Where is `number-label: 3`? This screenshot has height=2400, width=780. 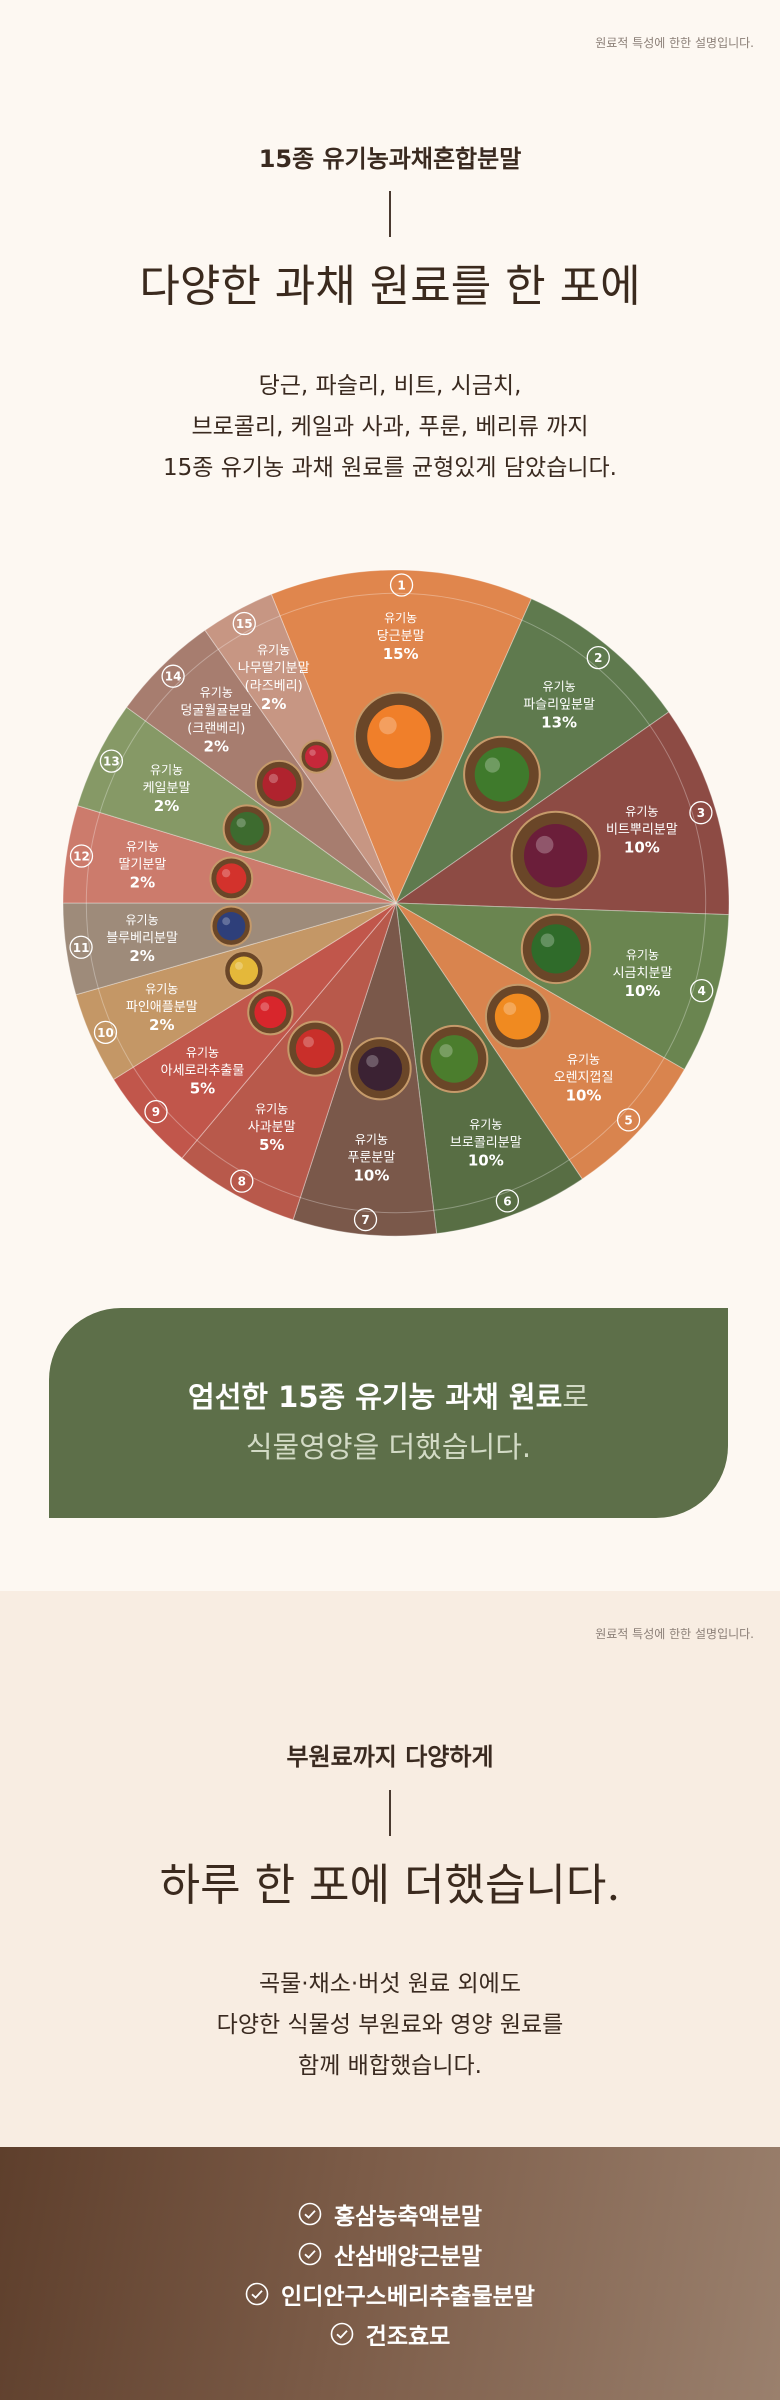 number-label: 3 is located at coordinates (701, 813).